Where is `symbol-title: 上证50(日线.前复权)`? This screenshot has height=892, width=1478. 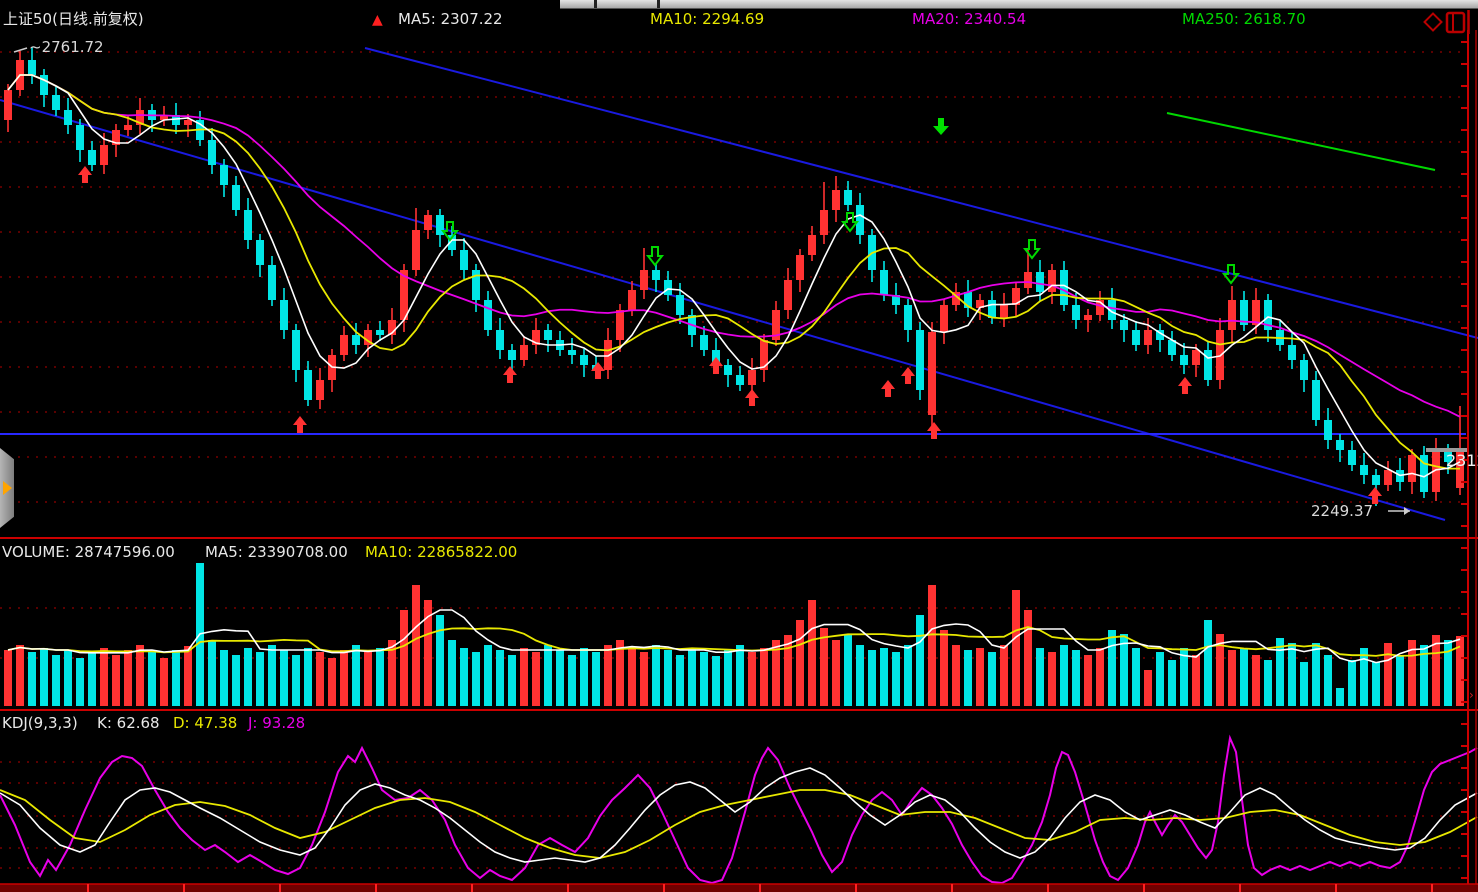 symbol-title: 上证50(日线.前复权) is located at coordinates (73, 19).